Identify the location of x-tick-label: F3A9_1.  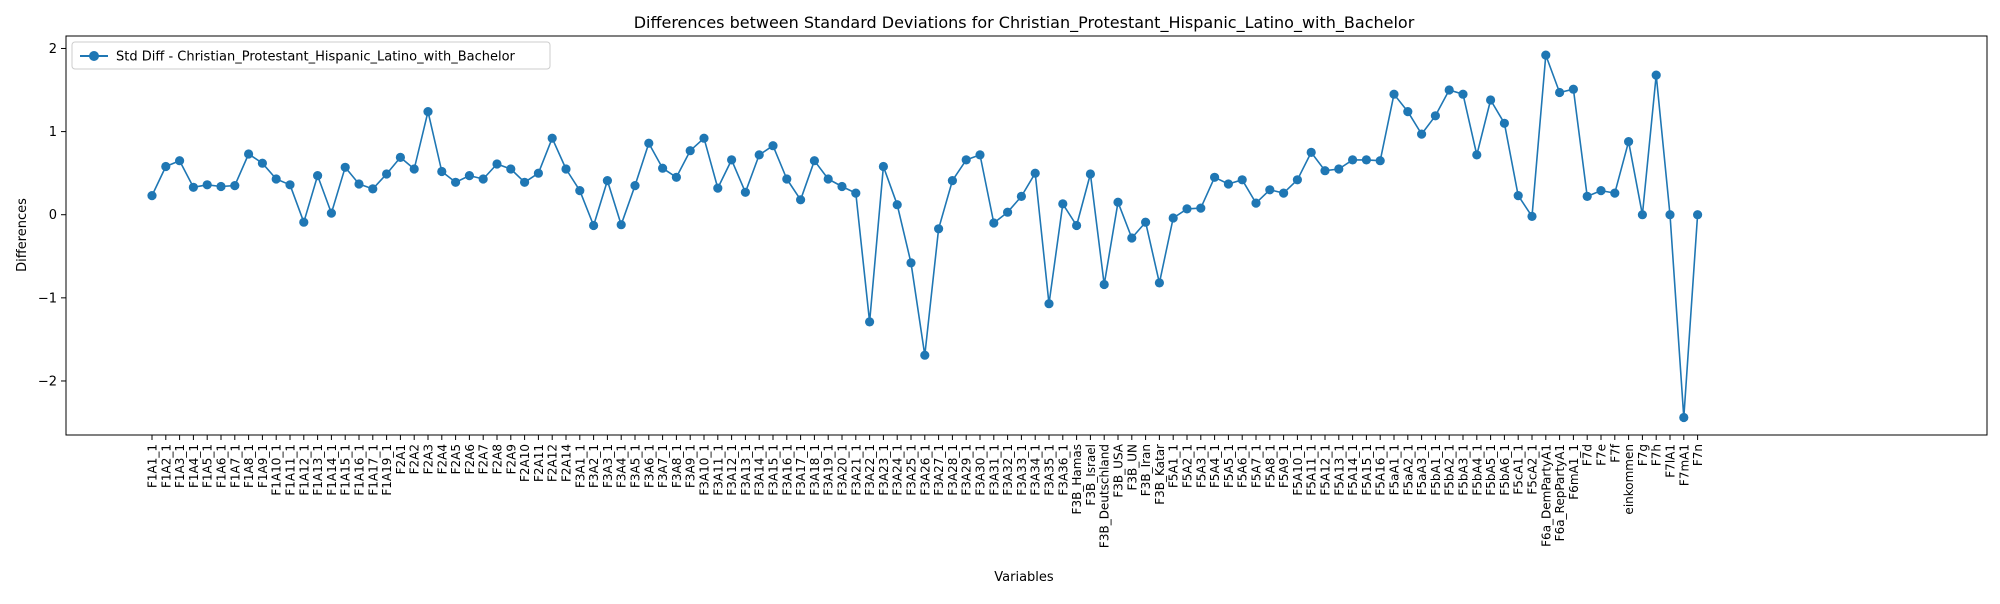
(691, 466).